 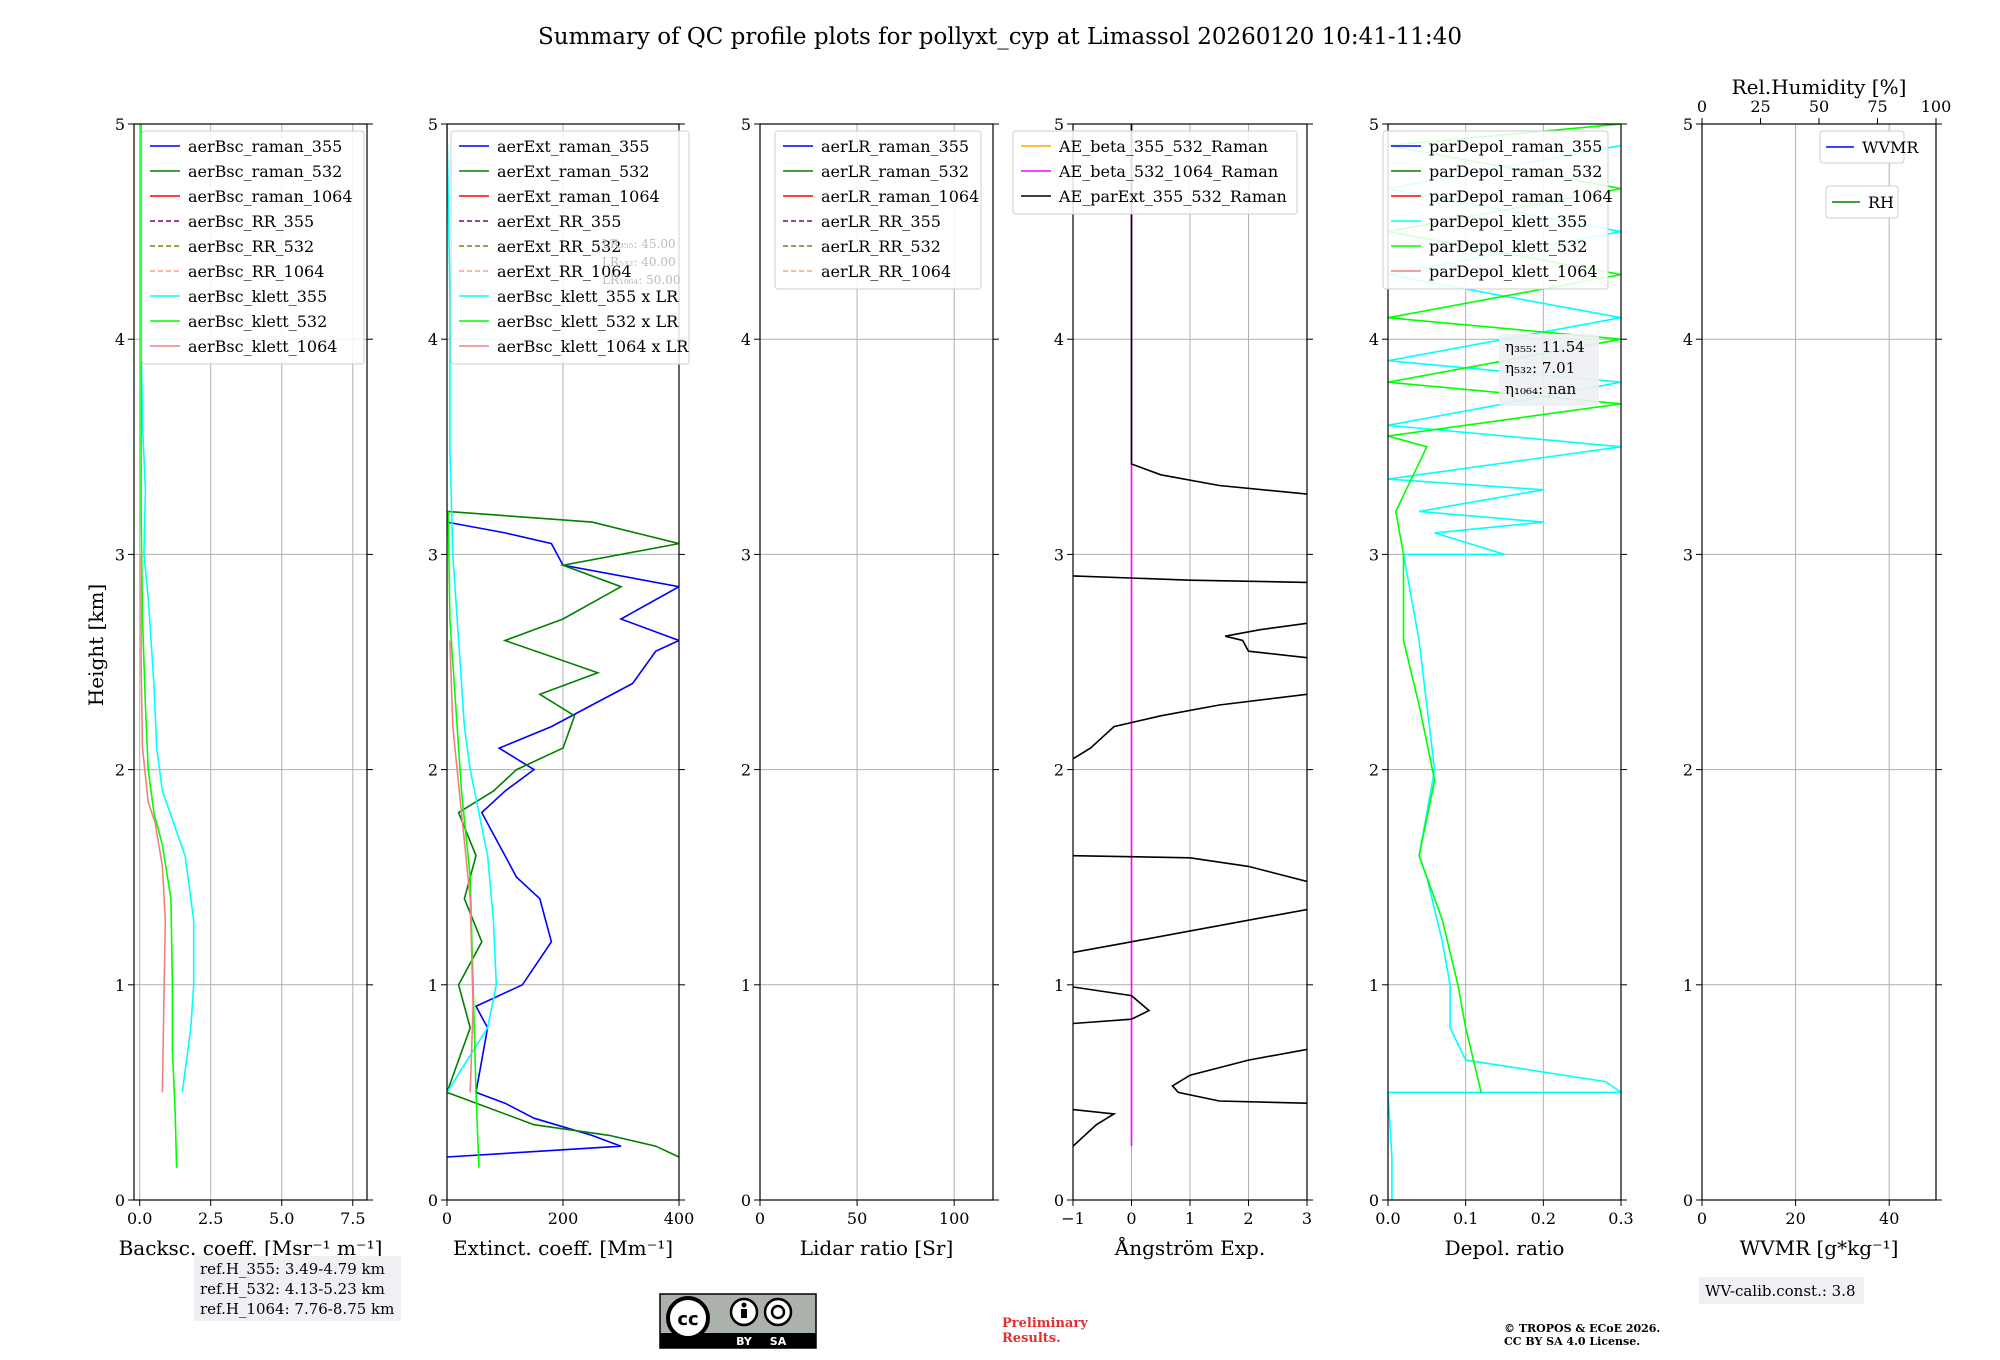 What do you see at coordinates (256, 271) in the screenshot?
I see `legend-label: aerBsc_RR_1064` at bounding box center [256, 271].